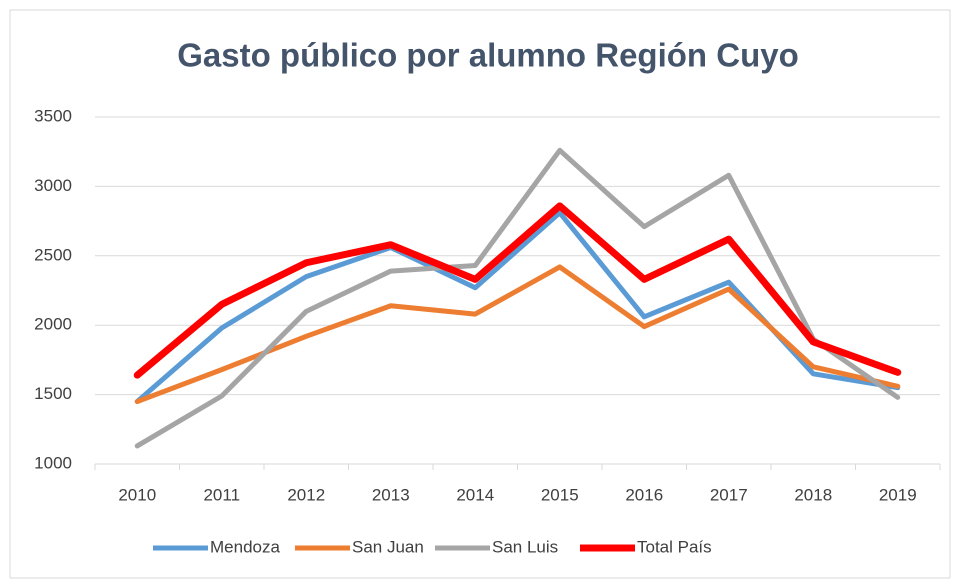  Describe the element at coordinates (488, 55) in the screenshot. I see `chart-title: Gasto público por alumno Región Cuyo` at that location.